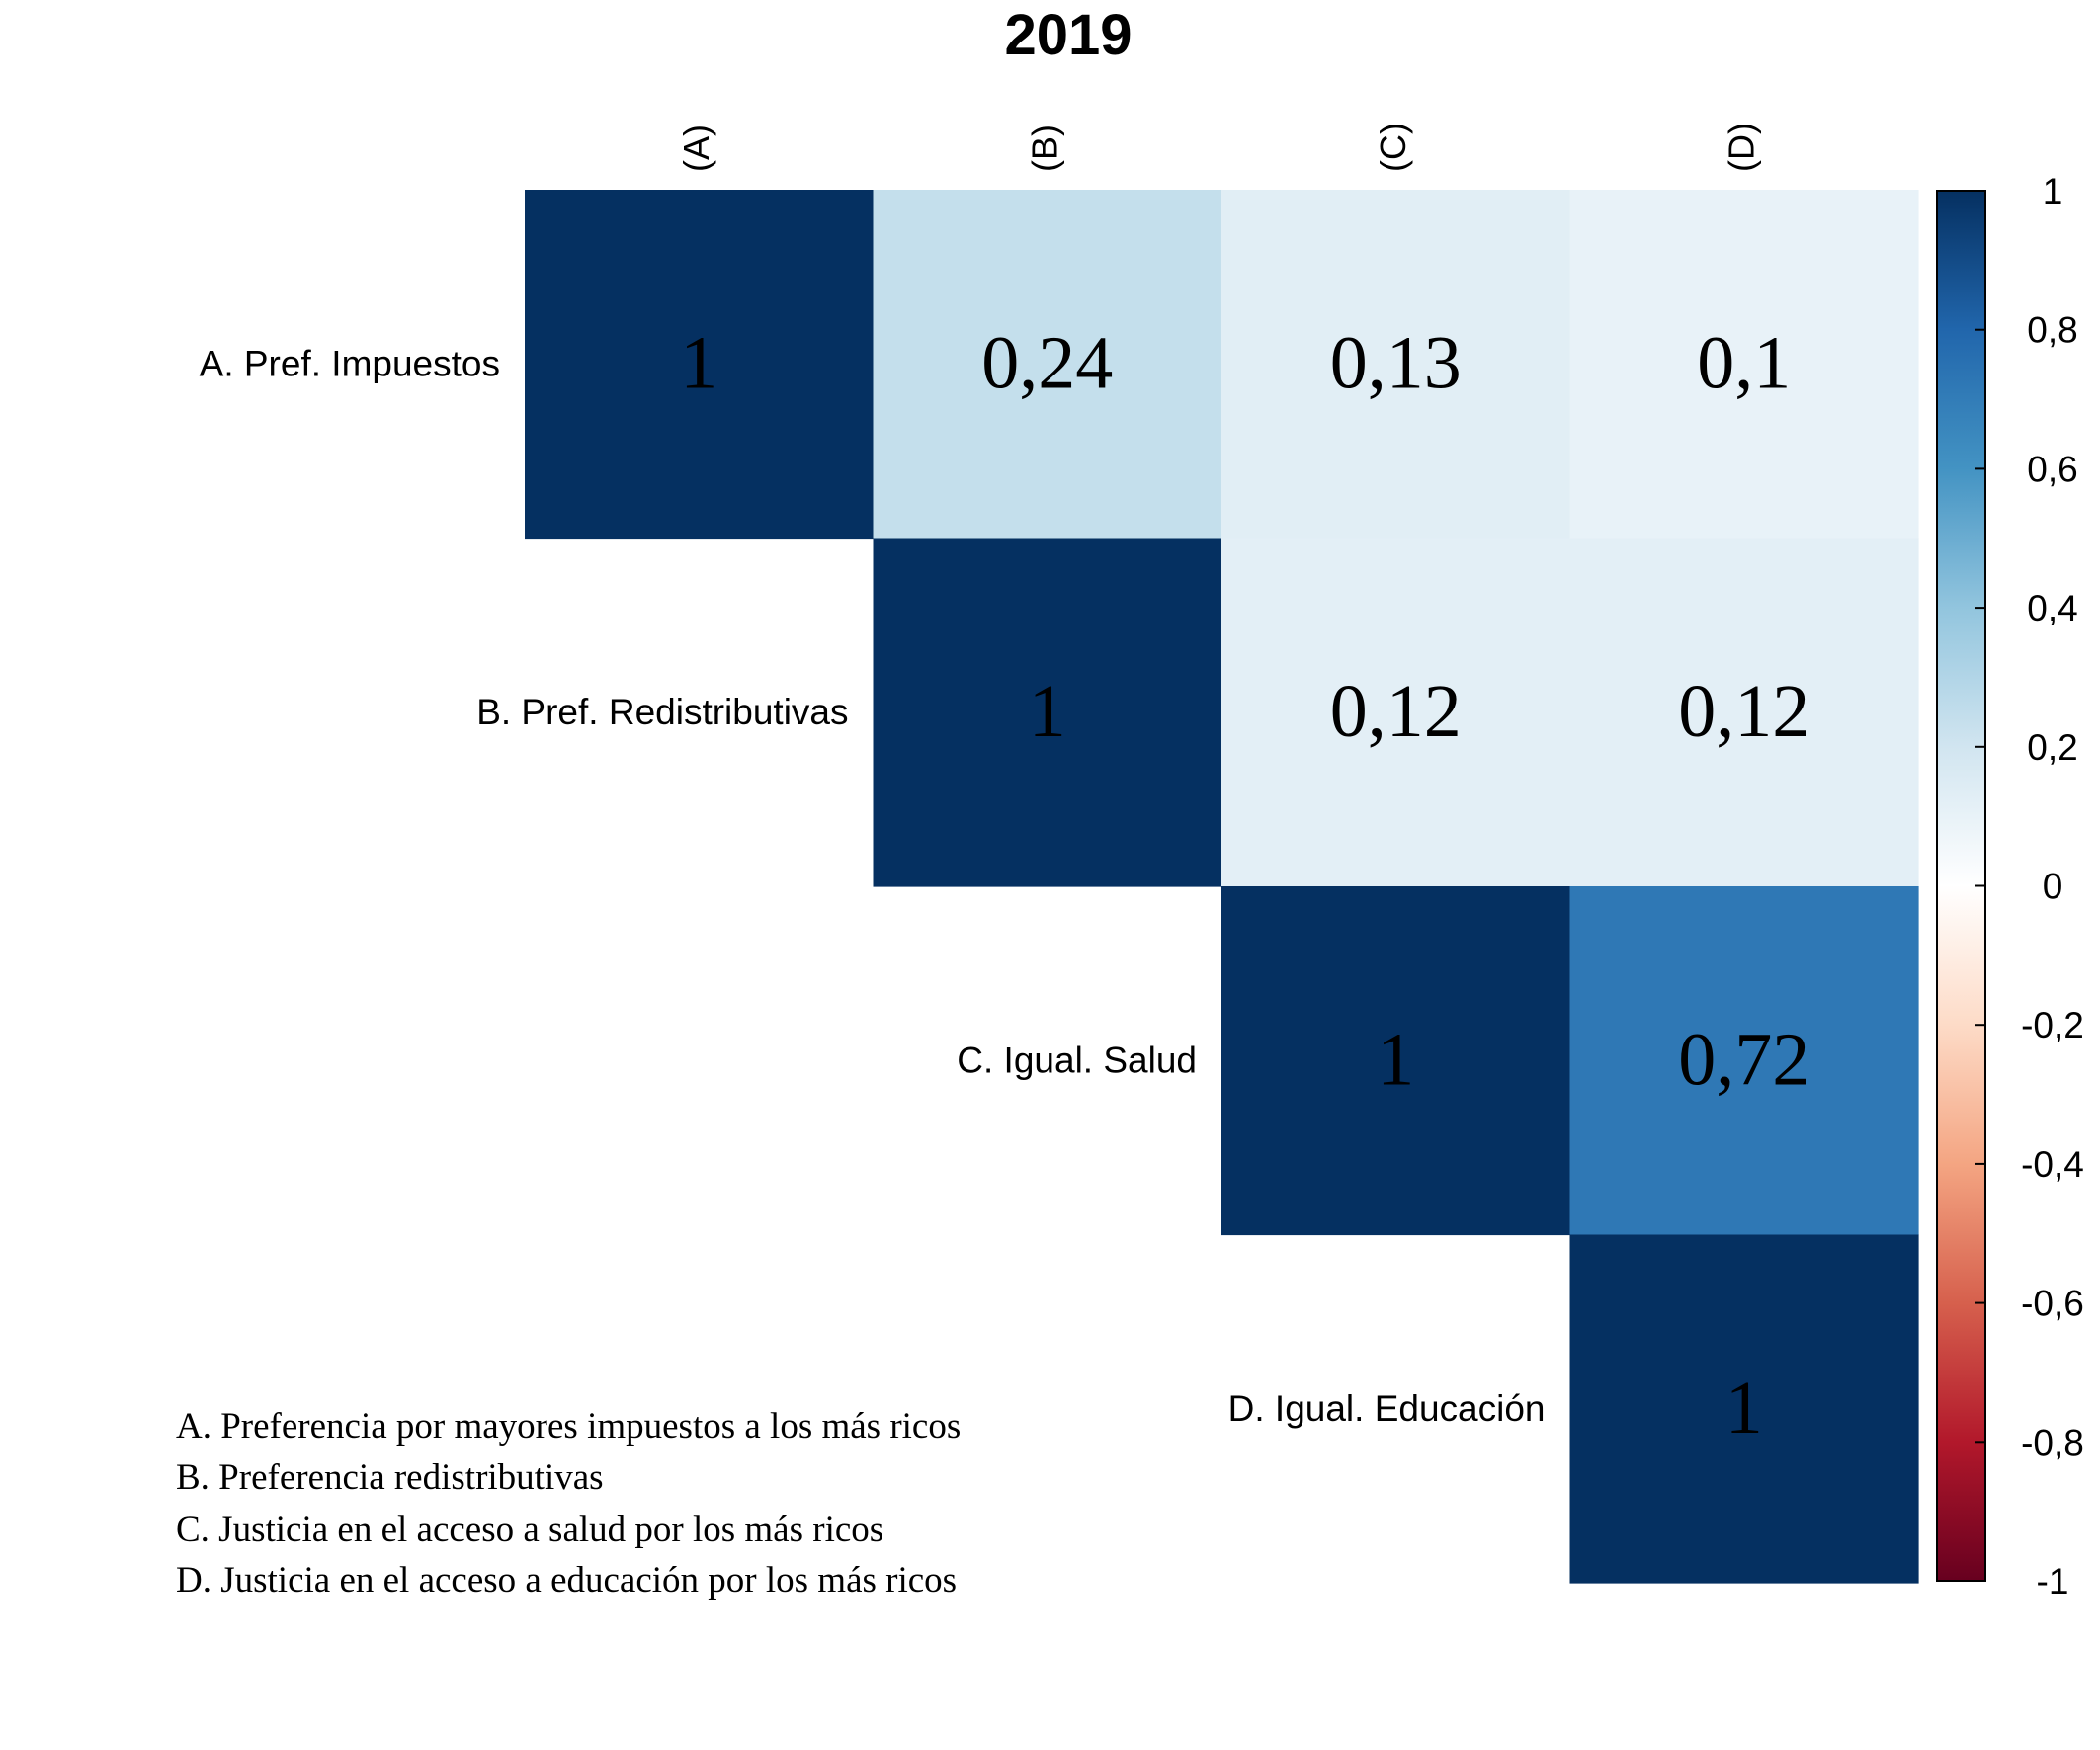 The height and width of the screenshot is (1750, 2100). Describe the element at coordinates (2053, 191) in the screenshot. I see `color-scale-tick-label: 1` at that location.